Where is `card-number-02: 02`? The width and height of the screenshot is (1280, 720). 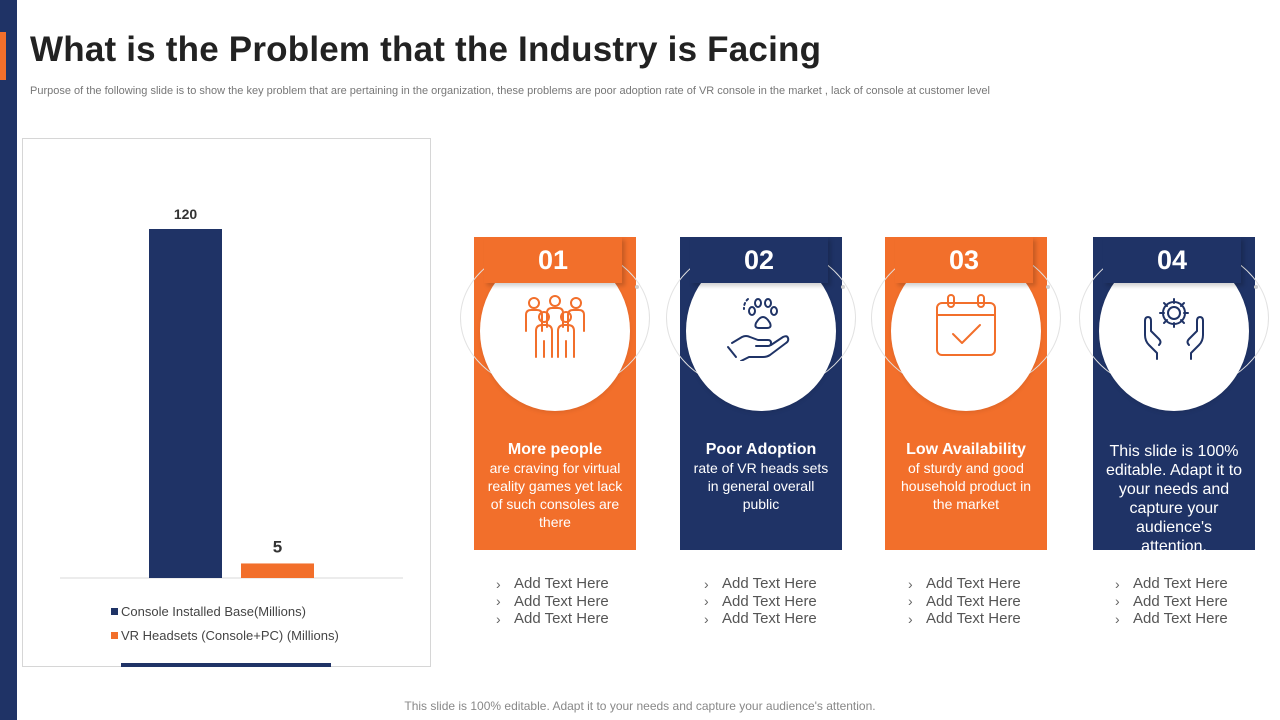
card-number-02: 02 is located at coordinates (759, 260).